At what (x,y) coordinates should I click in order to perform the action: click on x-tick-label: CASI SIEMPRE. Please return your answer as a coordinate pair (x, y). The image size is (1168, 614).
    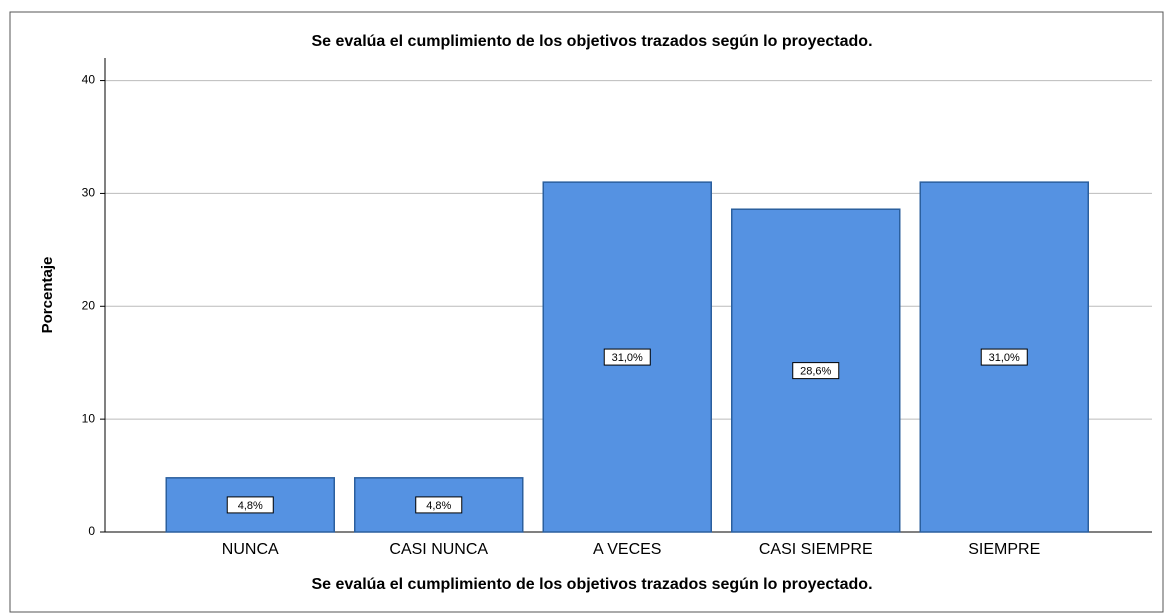
    Looking at the image, I should click on (816, 549).